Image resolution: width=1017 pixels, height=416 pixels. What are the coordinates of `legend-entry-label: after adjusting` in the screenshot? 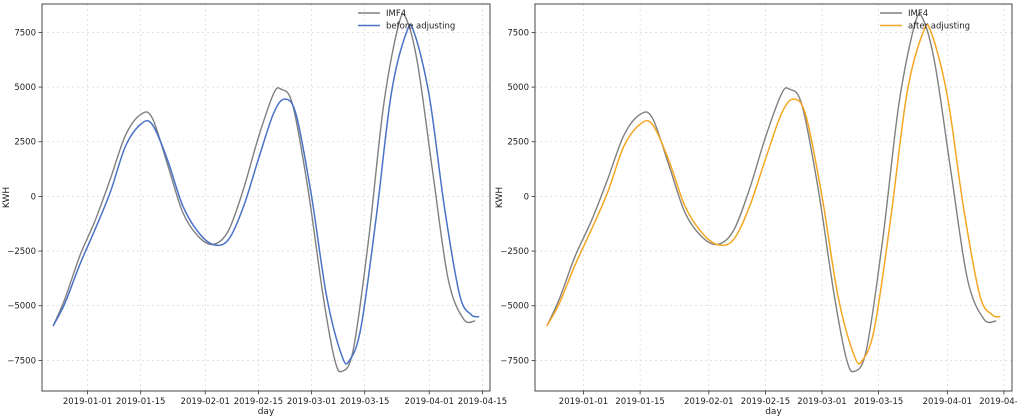 It's located at (939, 27).